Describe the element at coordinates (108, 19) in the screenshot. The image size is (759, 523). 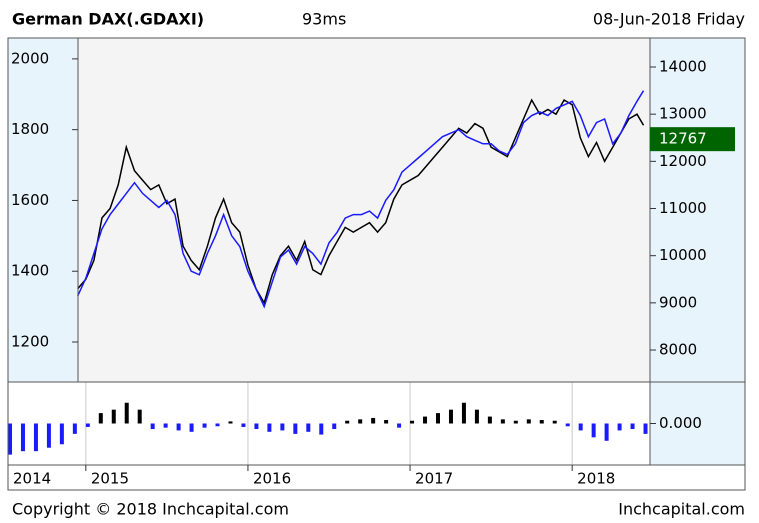
I see `chart-title: German DAX(.GDAXI)` at that location.